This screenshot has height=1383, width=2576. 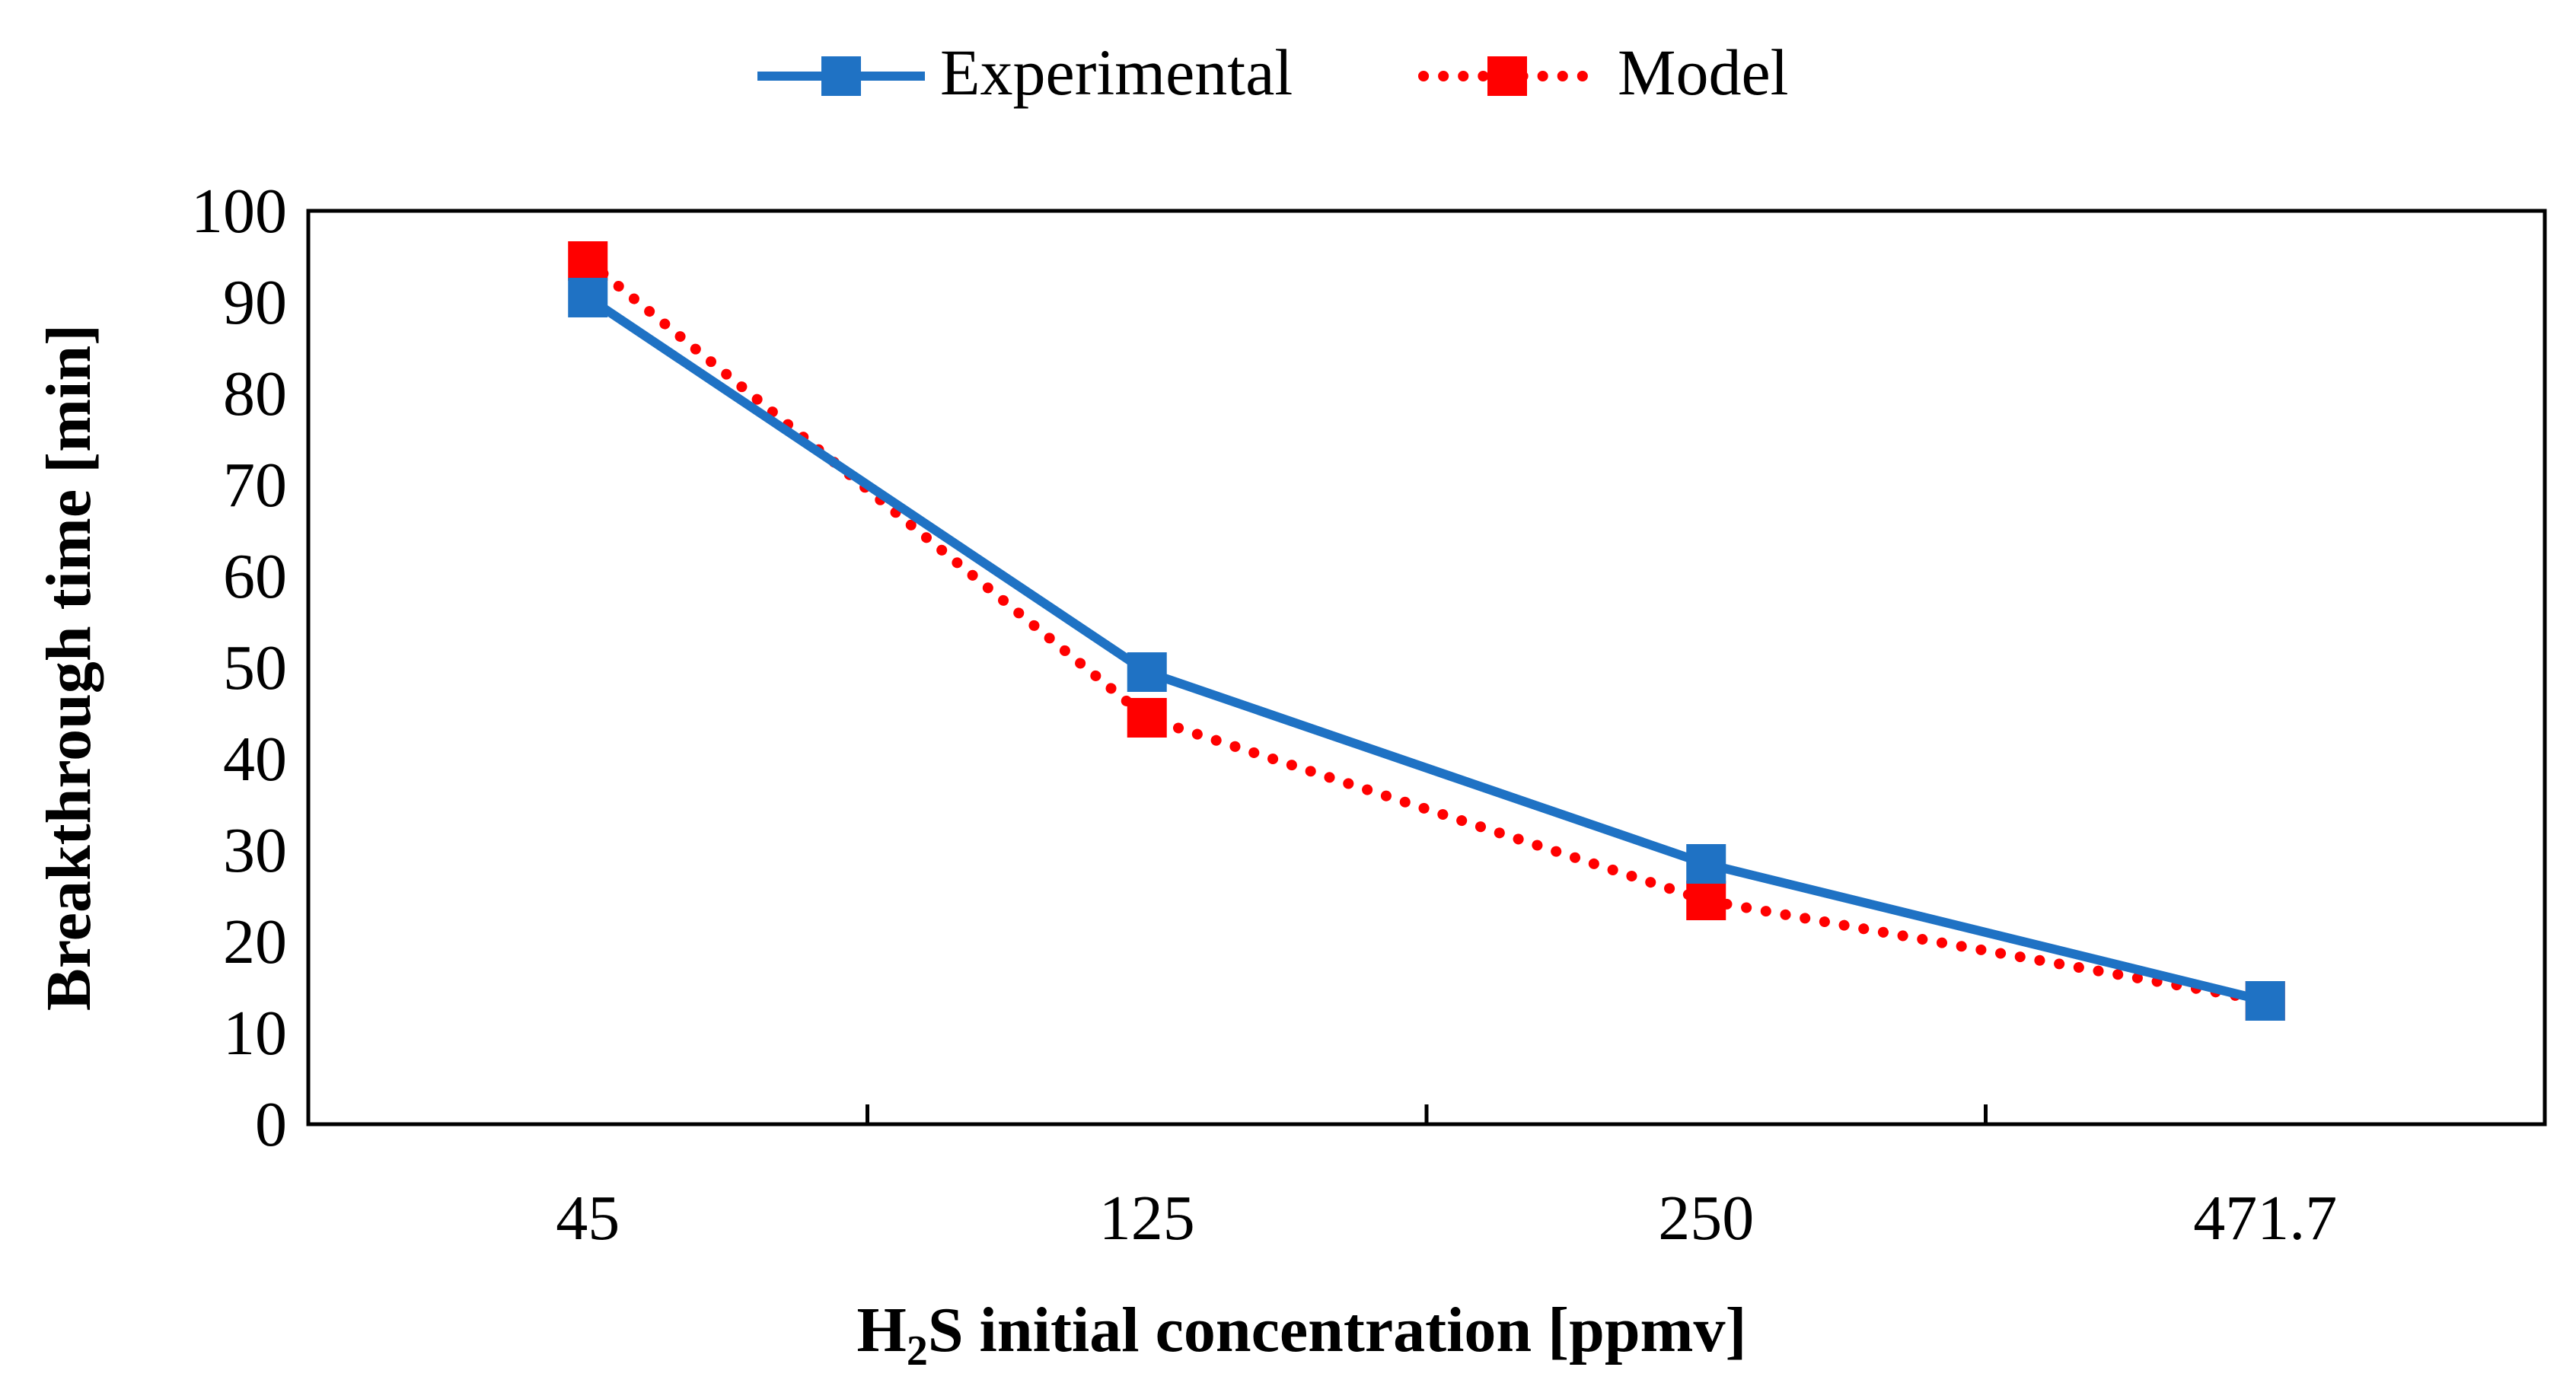 I want to click on legend-marker-experimental, so click(x=841, y=76).